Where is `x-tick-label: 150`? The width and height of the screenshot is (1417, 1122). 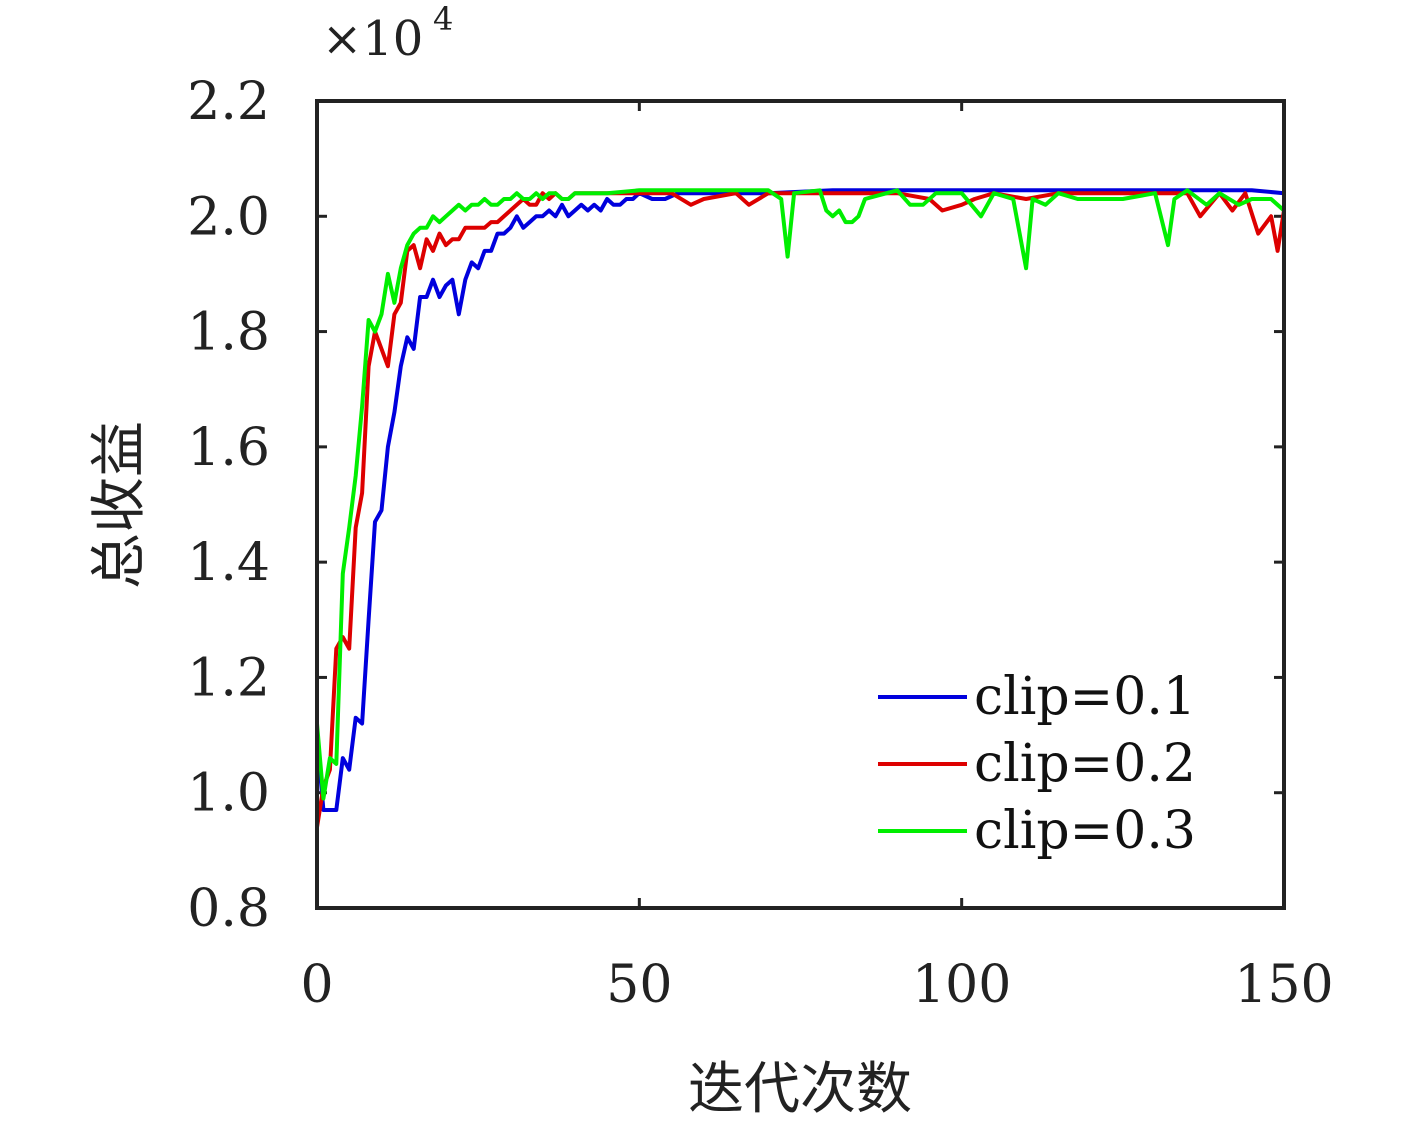
x-tick-label: 150 is located at coordinates (1283, 985).